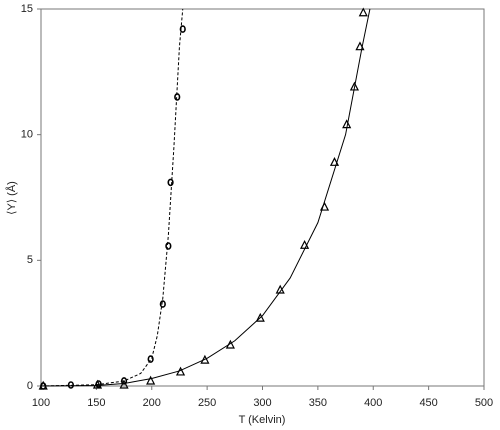 The image size is (500, 430). Describe the element at coordinates (428, 403) in the screenshot. I see `x-tick-label: 450` at that location.